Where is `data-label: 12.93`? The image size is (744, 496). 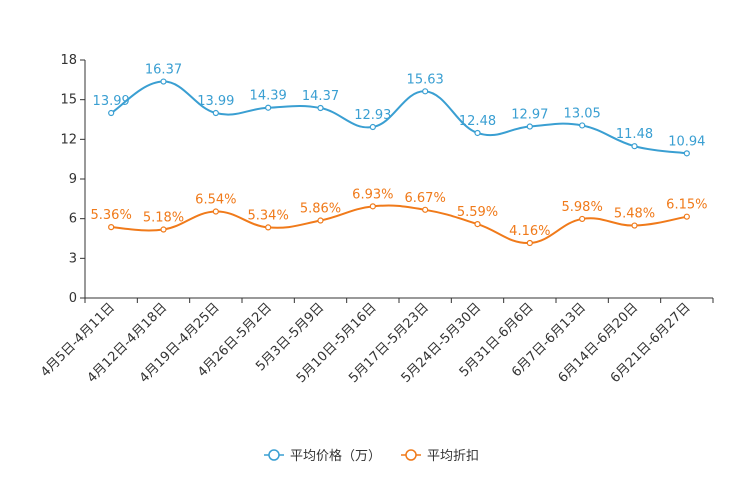 data-label: 12.93 is located at coordinates (372, 115).